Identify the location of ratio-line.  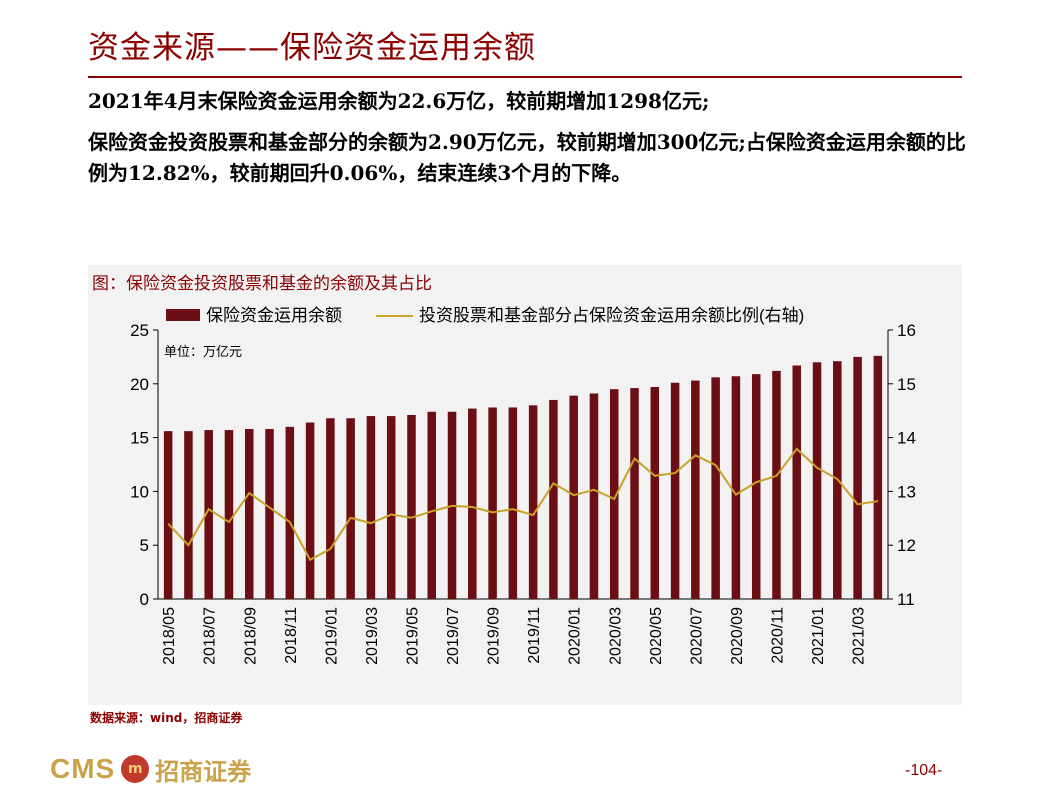
(523, 504).